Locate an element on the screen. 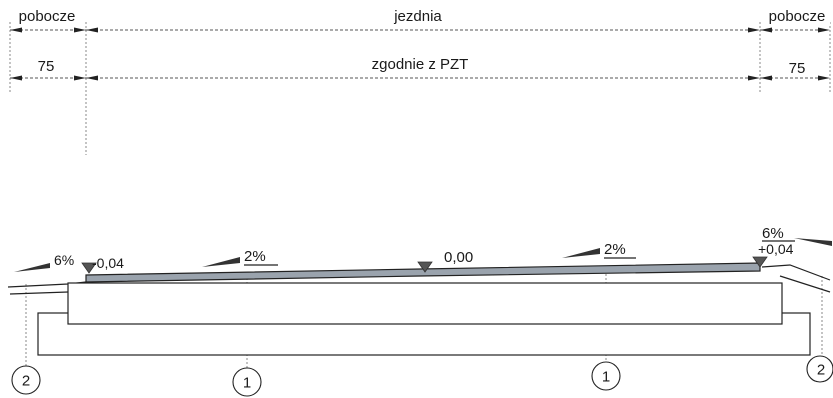  callouts: 2 1 1 2 is located at coordinates (422, 376).